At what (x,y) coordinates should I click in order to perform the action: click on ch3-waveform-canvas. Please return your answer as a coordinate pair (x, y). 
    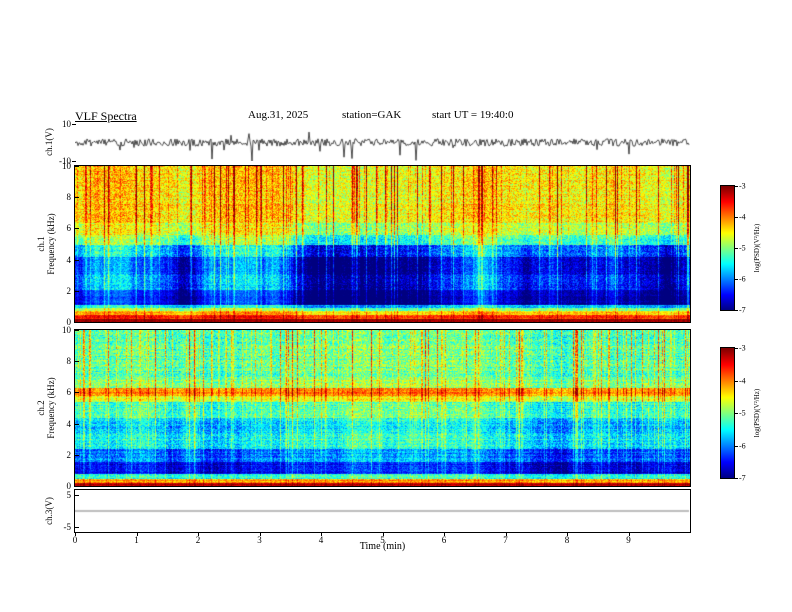
    Looking at the image, I should click on (382, 511).